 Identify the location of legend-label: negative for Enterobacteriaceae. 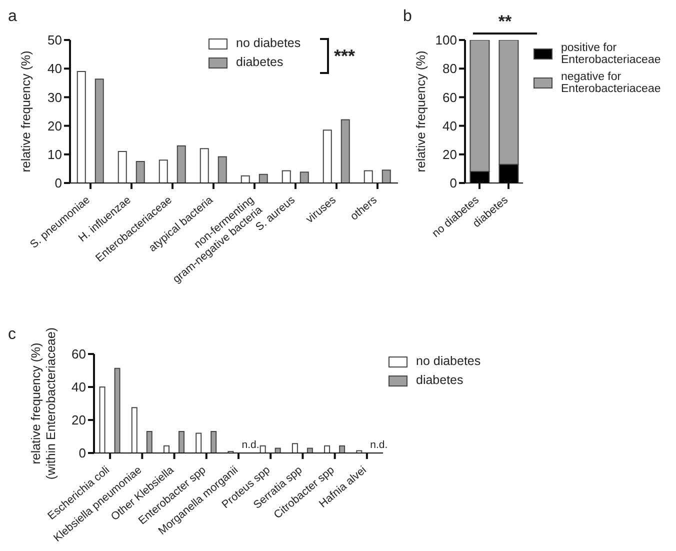
(611, 83).